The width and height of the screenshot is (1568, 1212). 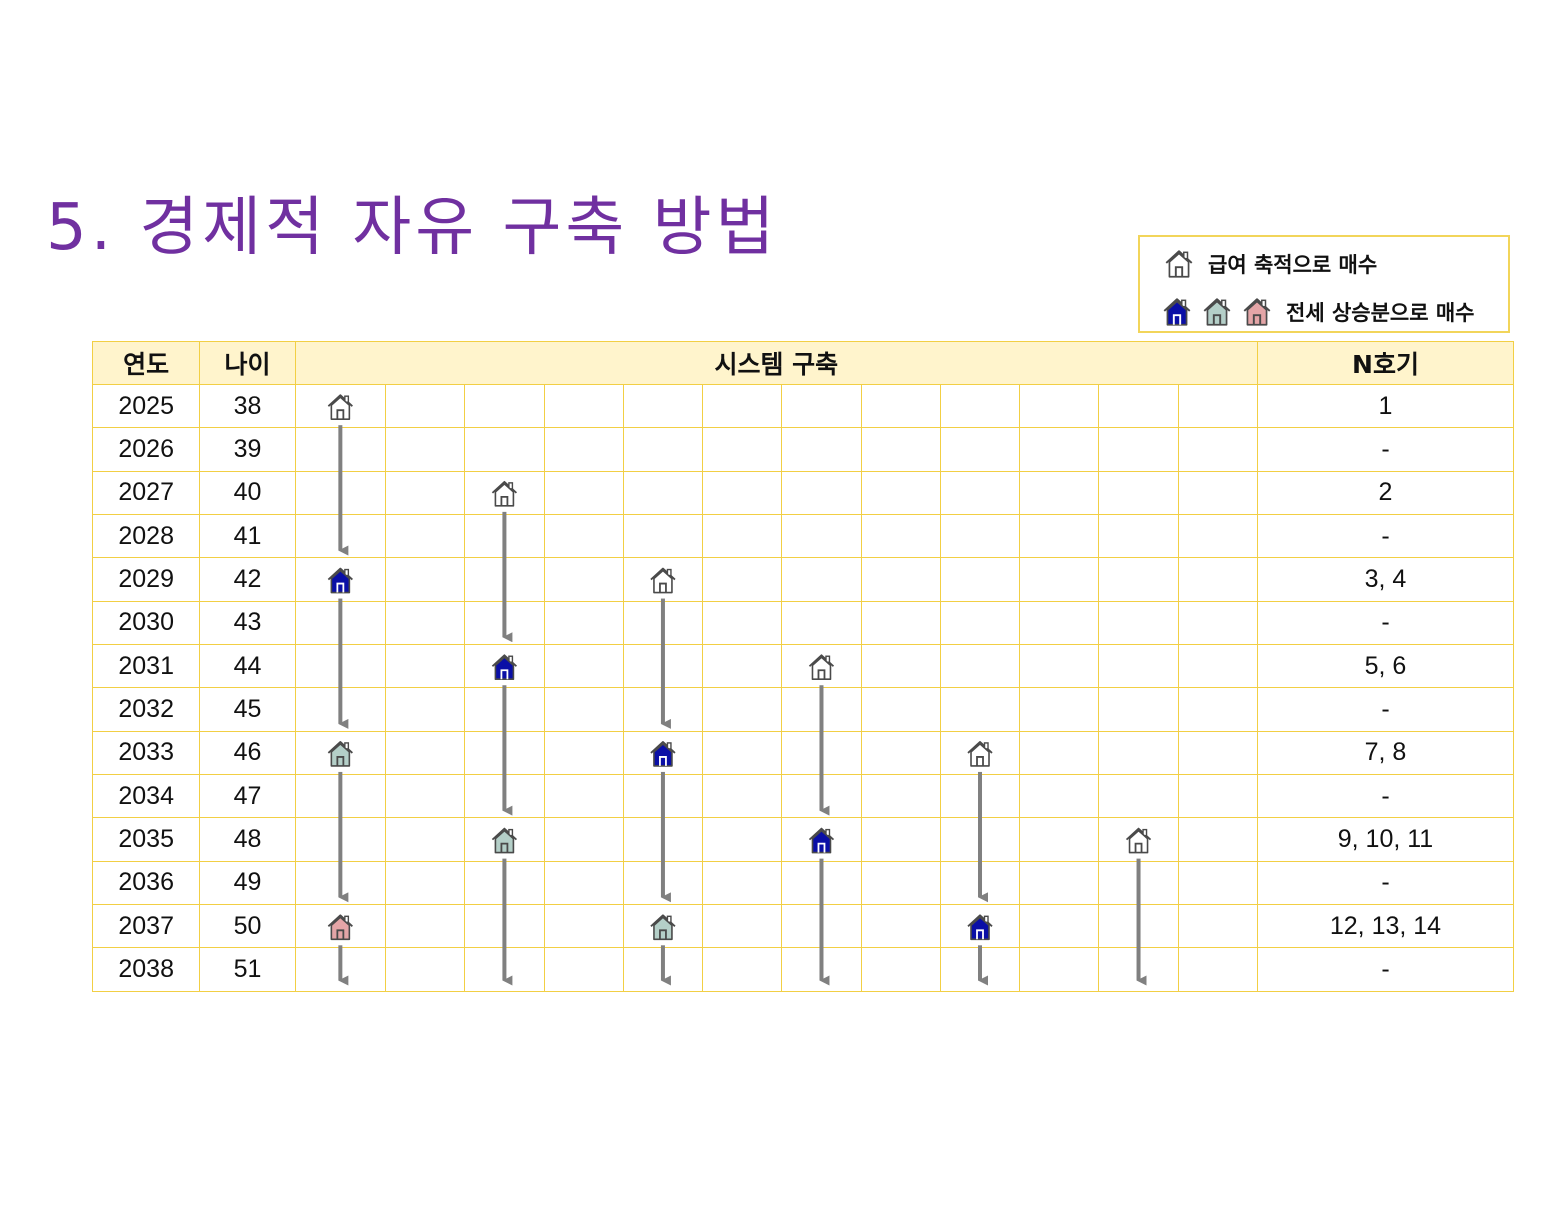 What do you see at coordinates (1380, 313) in the screenshot?
I see `legend-jeonse-label: 전세 상승분으로 매수` at bounding box center [1380, 313].